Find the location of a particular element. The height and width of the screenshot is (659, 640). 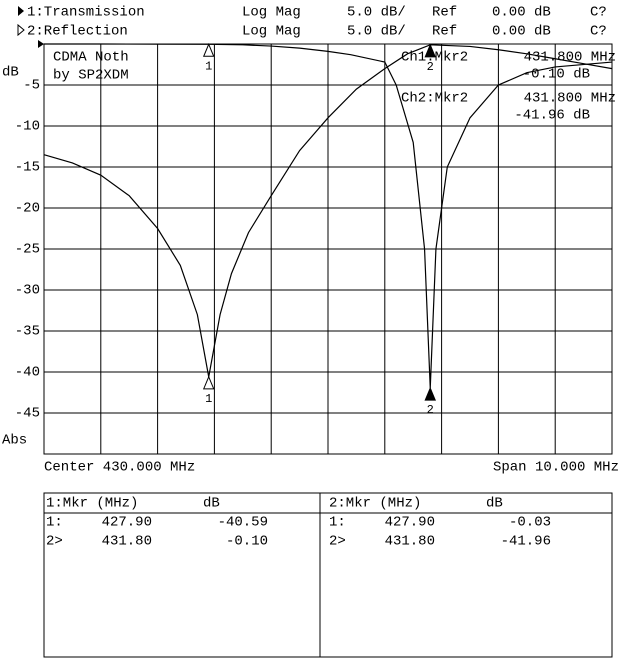

channel-name: 2:Reflection is located at coordinates (77, 32).